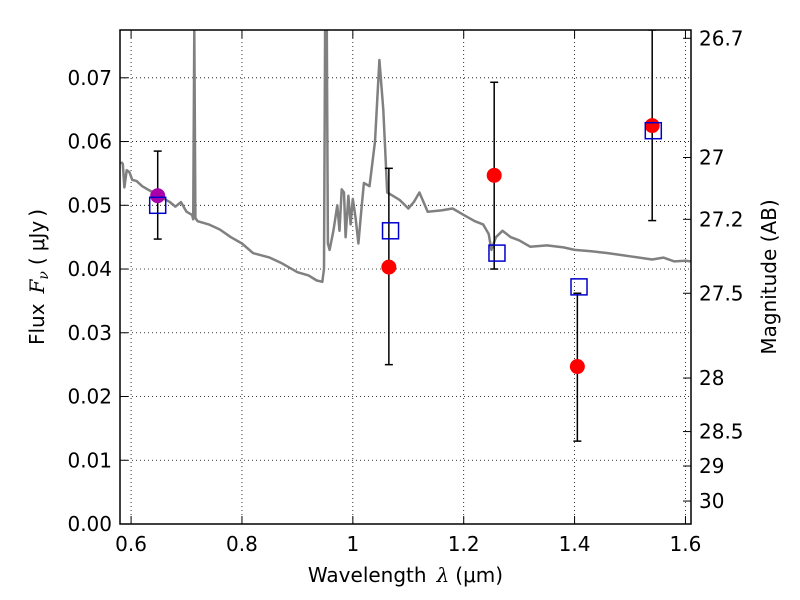 The width and height of the screenshot is (800, 600). What do you see at coordinates (769, 276) in the screenshot?
I see `y2-axis-label: Magnitude (AB)` at bounding box center [769, 276].